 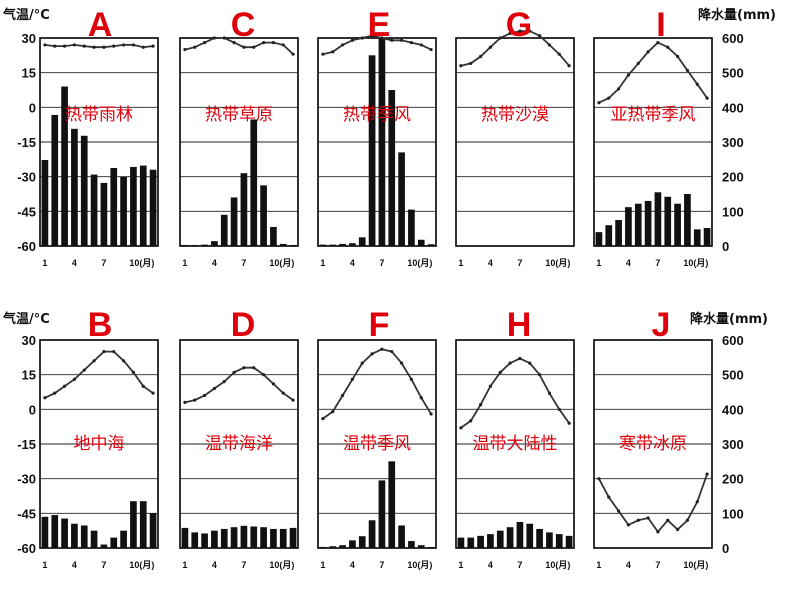 I want to click on climate-type-label: 热带沙漠, so click(x=515, y=115).